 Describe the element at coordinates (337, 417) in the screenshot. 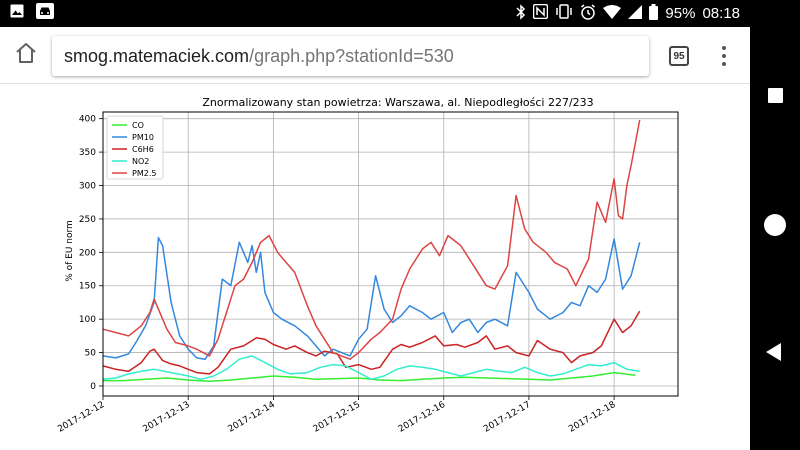

I see `x-tick-label: 2017-12-15` at that location.